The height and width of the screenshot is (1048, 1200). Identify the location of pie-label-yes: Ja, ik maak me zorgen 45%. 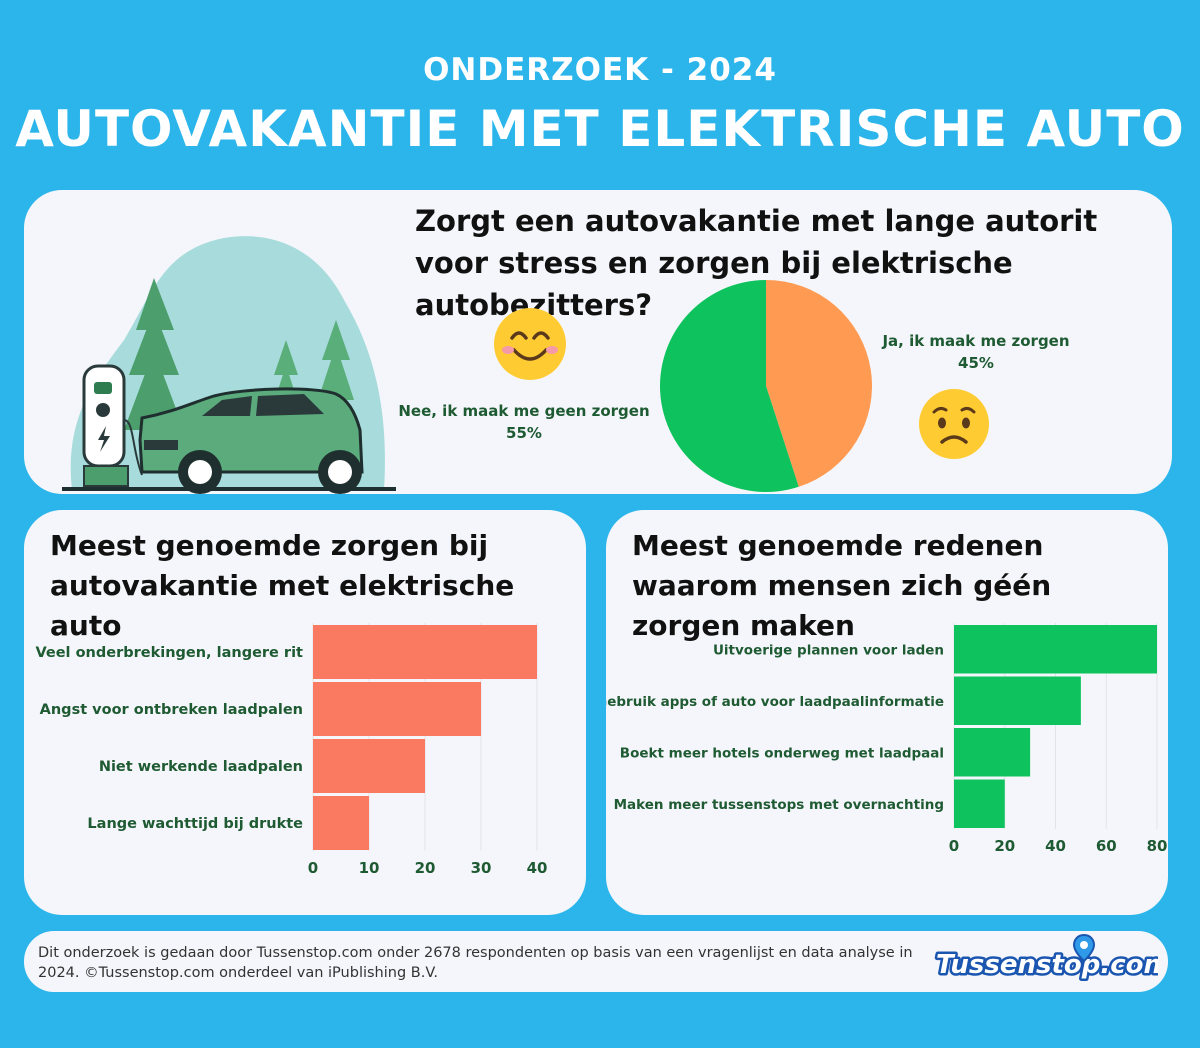
(976, 352).